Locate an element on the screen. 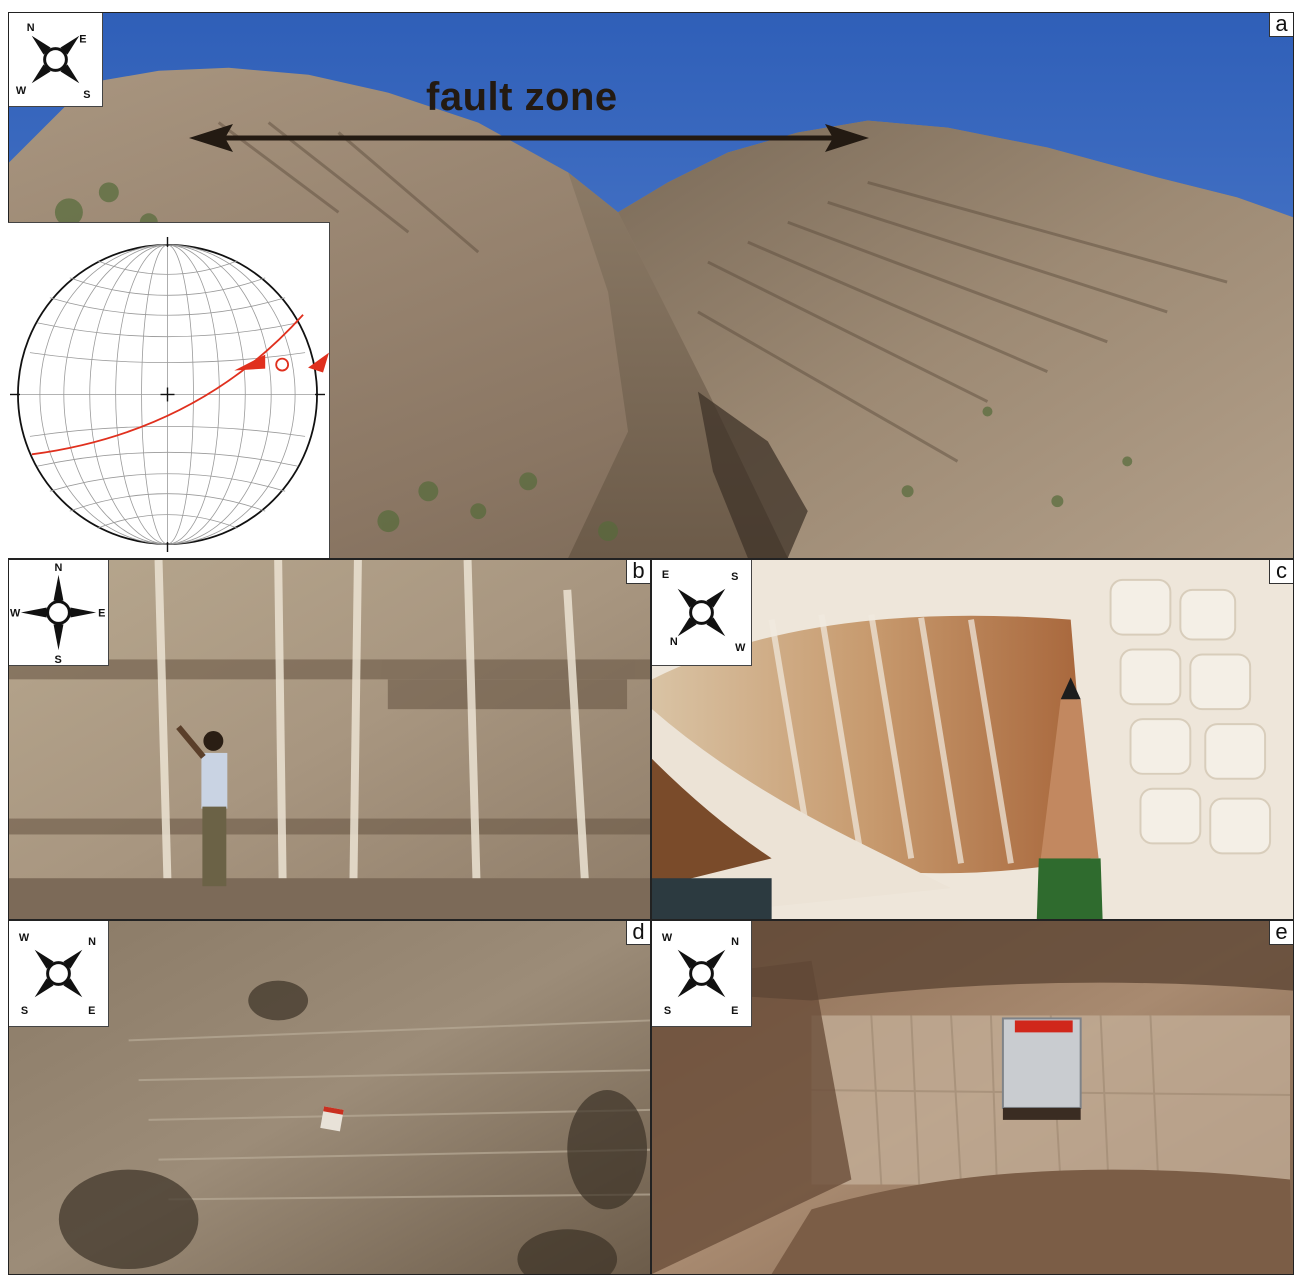  compass-d-e: E is located at coordinates (91, 1011).